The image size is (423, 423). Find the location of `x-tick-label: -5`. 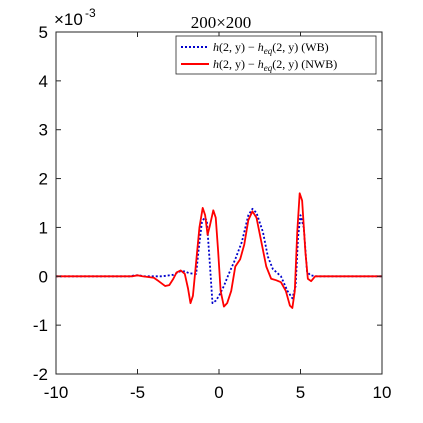

x-tick-label: -5 is located at coordinates (137, 392).